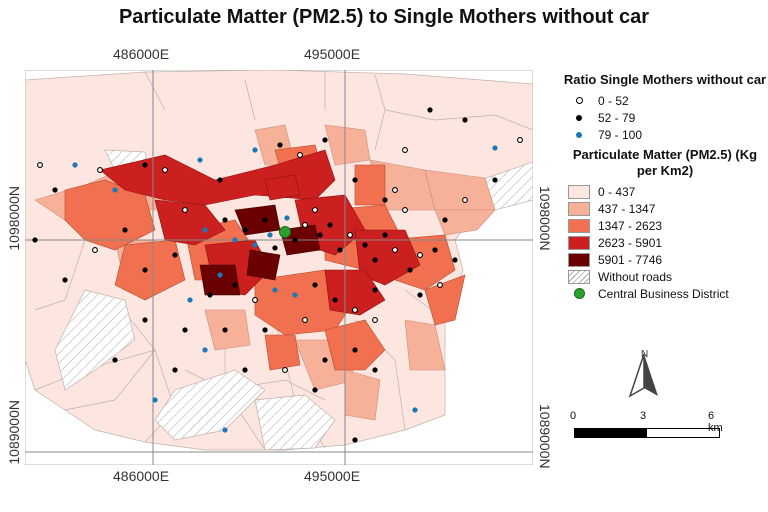  I want to click on scale-label-3: 3, so click(643, 416).